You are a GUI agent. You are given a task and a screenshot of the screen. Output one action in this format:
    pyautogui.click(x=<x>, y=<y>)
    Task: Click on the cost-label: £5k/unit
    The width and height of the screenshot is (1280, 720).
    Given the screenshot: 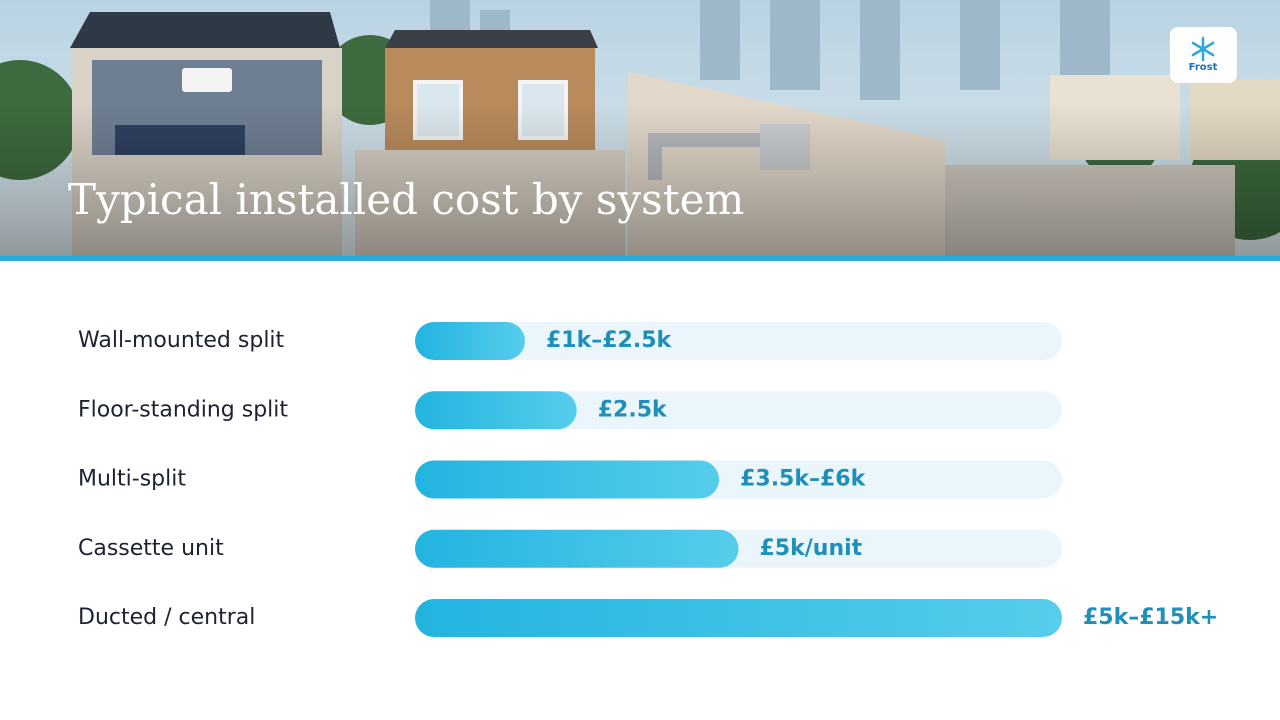 What is the action you would take?
    pyautogui.click(x=811, y=548)
    